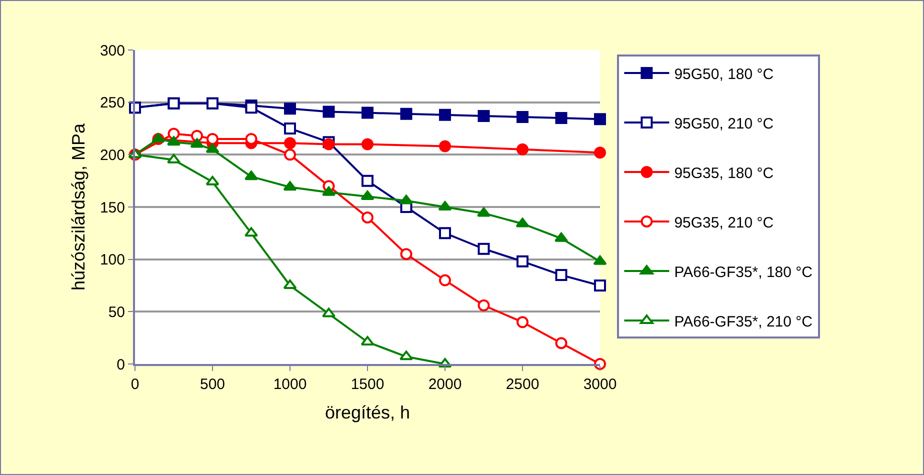 This screenshot has height=475, width=924. What do you see at coordinates (112, 51) in the screenshot?
I see `y-tick-label: 300` at bounding box center [112, 51].